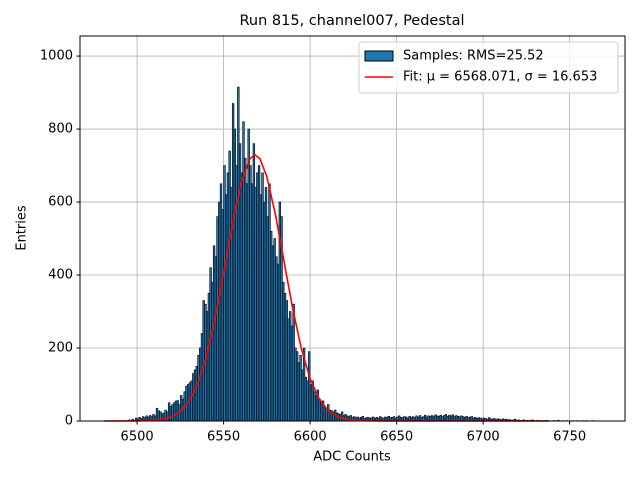 This screenshot has width=640, height=484. What do you see at coordinates (60, 129) in the screenshot?
I see `y-tick-label: 800` at bounding box center [60, 129].